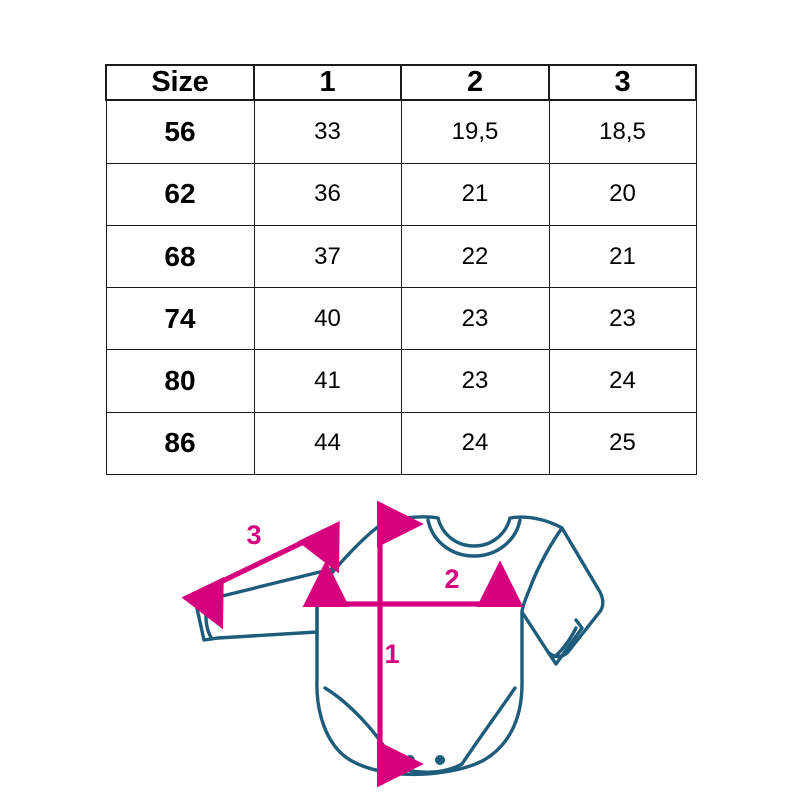 The width and height of the screenshot is (800, 800). I want to click on cell-value-3: 20, so click(622, 194).